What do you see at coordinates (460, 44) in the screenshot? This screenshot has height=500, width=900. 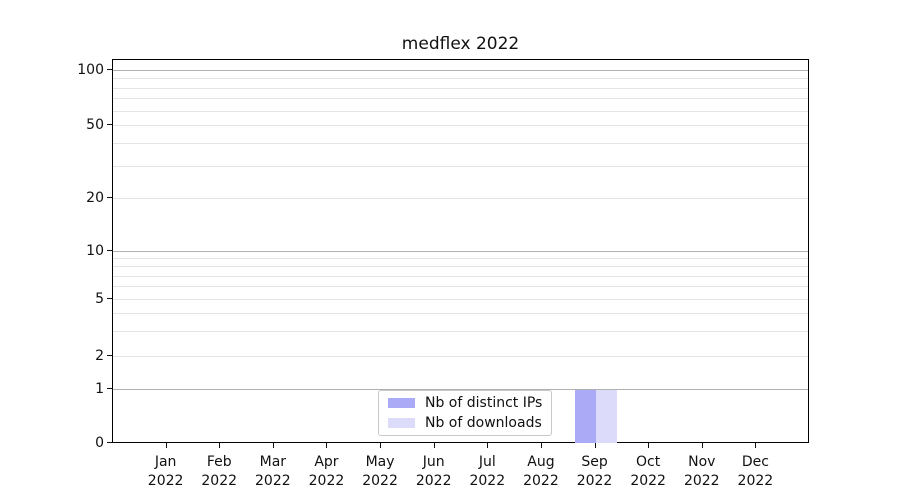 I see `chart-title: medflex 2022` at bounding box center [460, 44].